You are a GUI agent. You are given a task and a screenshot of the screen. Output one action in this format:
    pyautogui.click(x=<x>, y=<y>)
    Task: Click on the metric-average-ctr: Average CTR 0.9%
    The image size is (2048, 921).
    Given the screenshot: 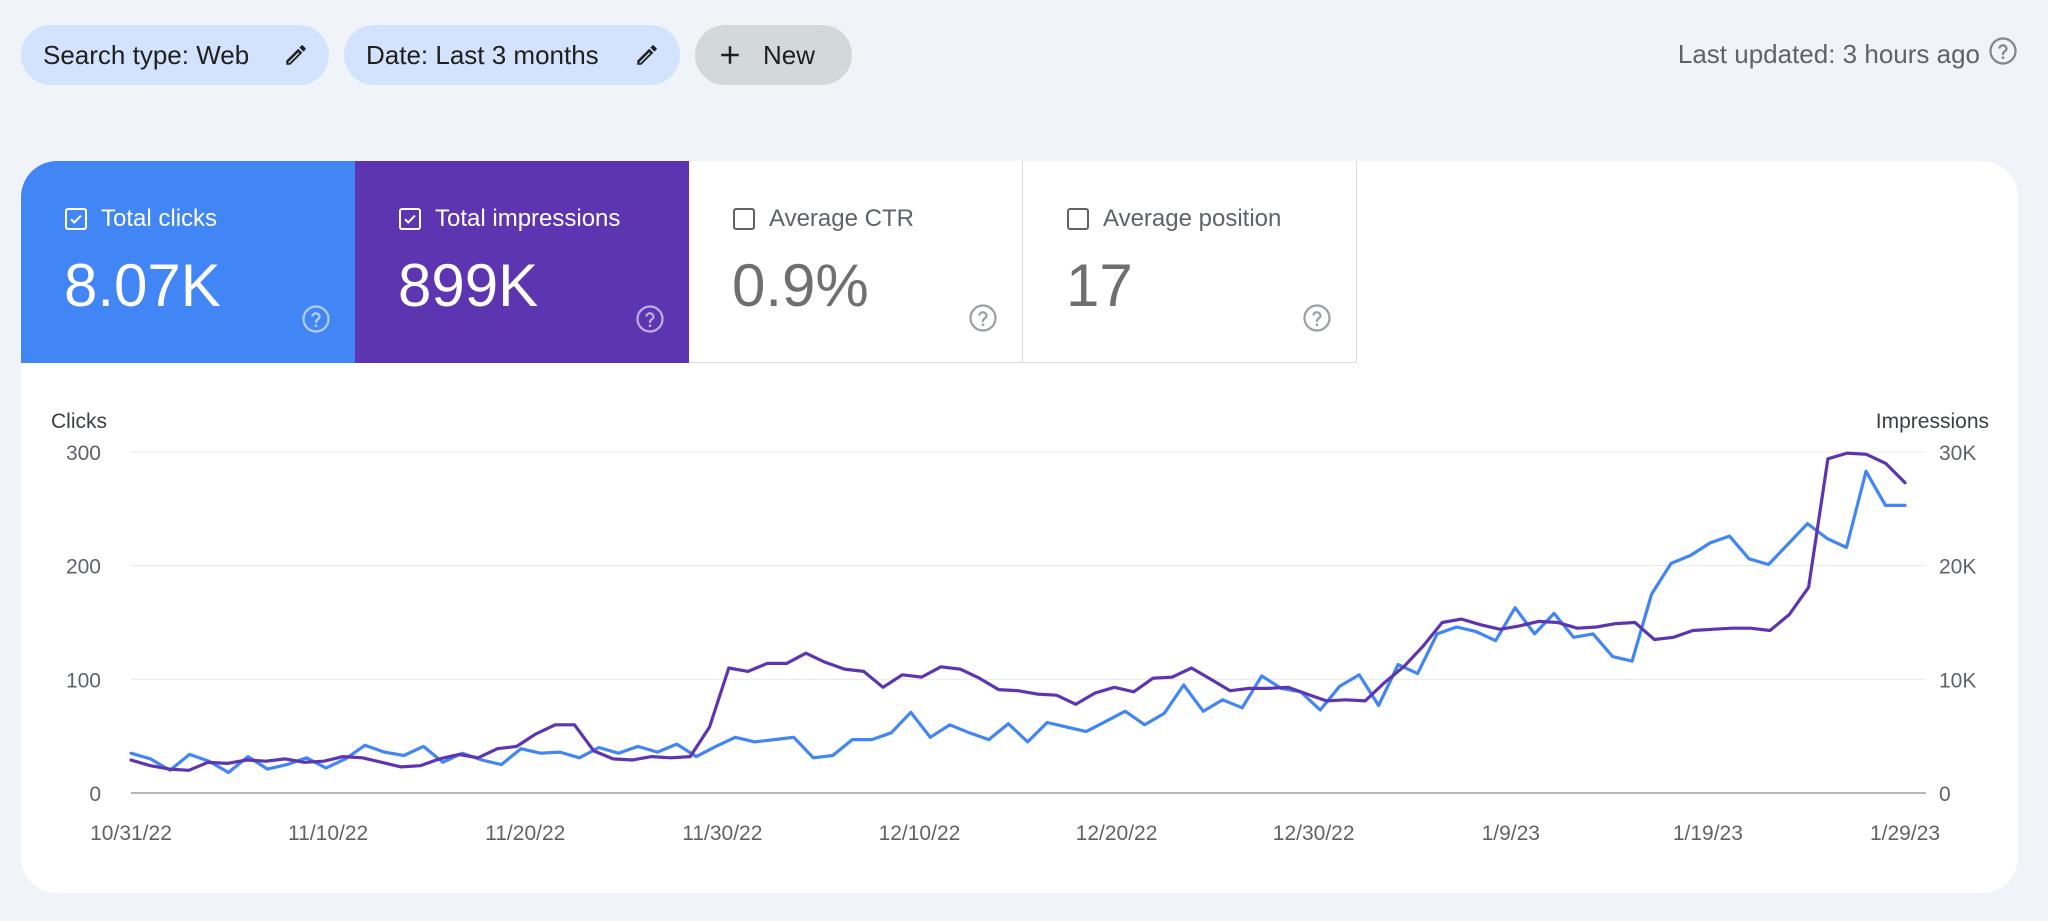 What is the action you would take?
    pyautogui.click(x=856, y=262)
    